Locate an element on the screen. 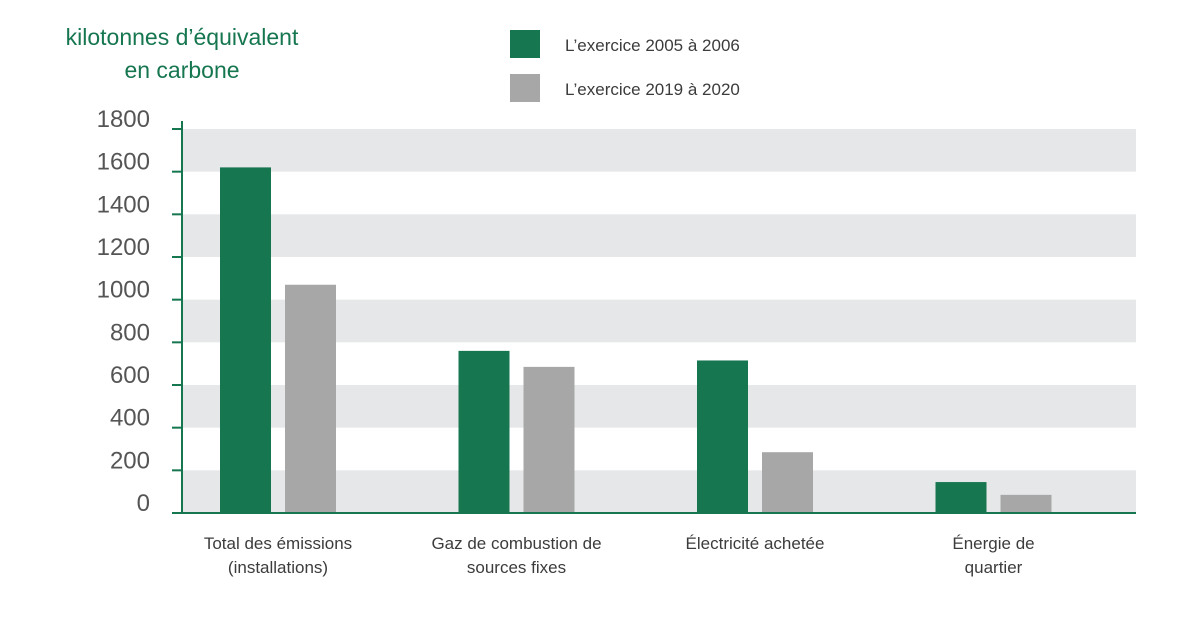  legend-swatch-2019-2020 is located at coordinates (525, 88).